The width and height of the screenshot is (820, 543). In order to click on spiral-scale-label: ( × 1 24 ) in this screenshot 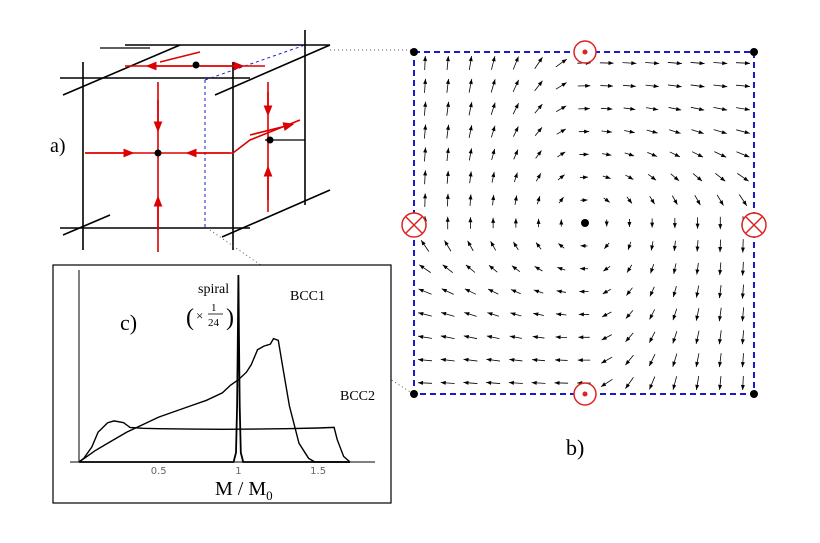, I will do `click(210, 316)`.